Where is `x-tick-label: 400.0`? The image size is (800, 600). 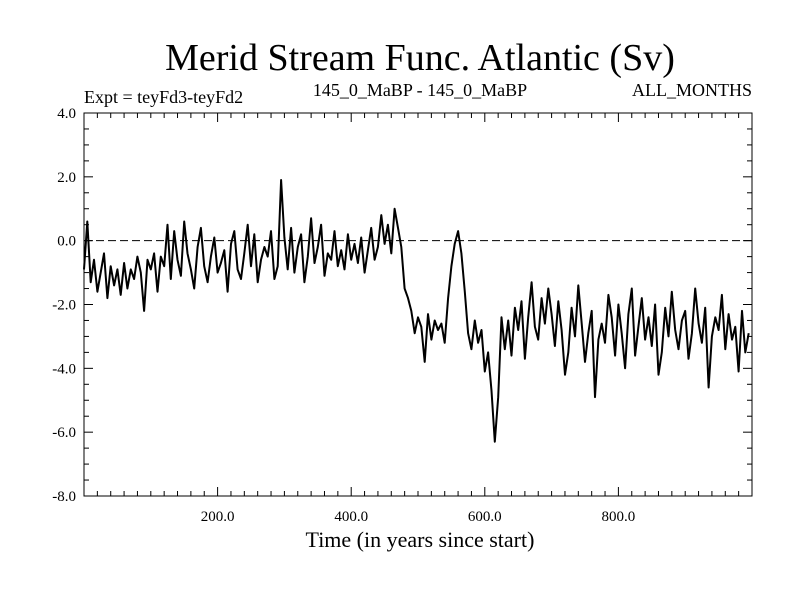
x-tick-label: 400.0 is located at coordinates (351, 517).